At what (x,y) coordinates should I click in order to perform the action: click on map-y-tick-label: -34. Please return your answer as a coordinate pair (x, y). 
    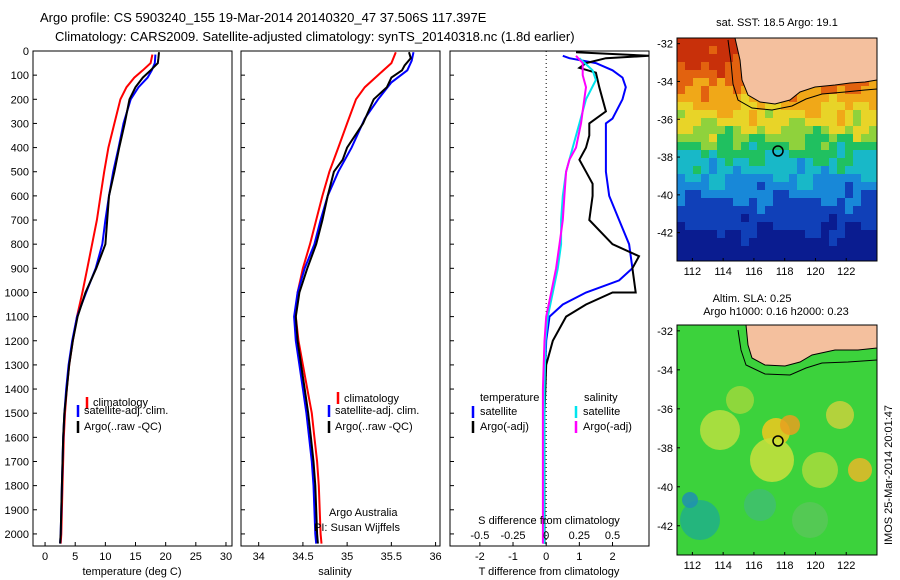
    Looking at the image, I should click on (665, 371).